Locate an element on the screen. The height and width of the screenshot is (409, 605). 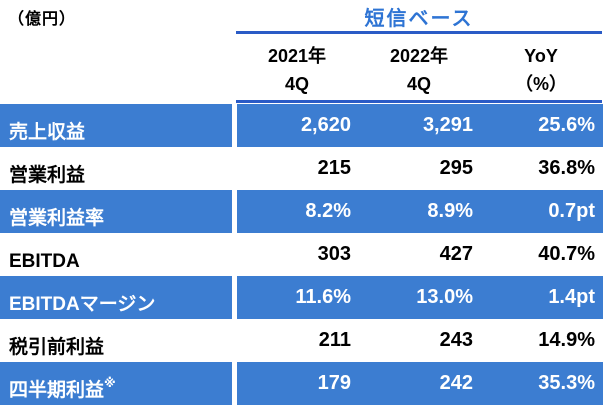
cell-value: 36.8% is located at coordinates (566, 168).